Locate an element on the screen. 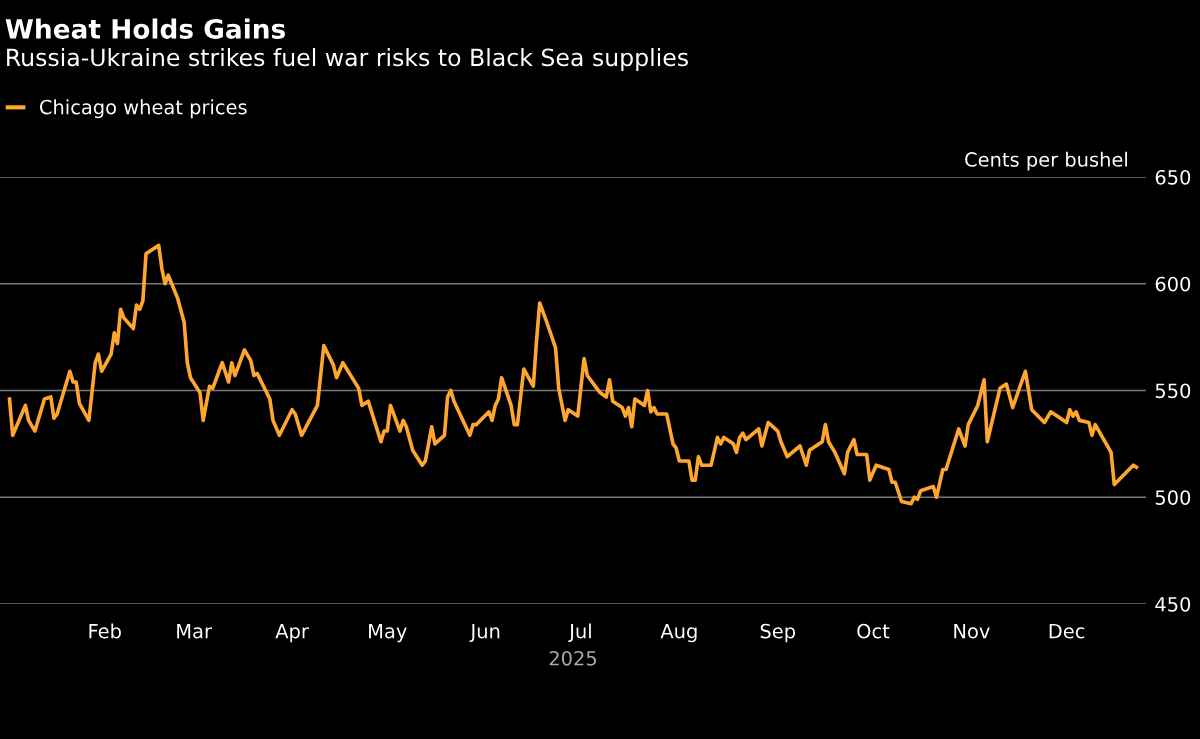  x-tick-label: Jul is located at coordinates (579, 633).